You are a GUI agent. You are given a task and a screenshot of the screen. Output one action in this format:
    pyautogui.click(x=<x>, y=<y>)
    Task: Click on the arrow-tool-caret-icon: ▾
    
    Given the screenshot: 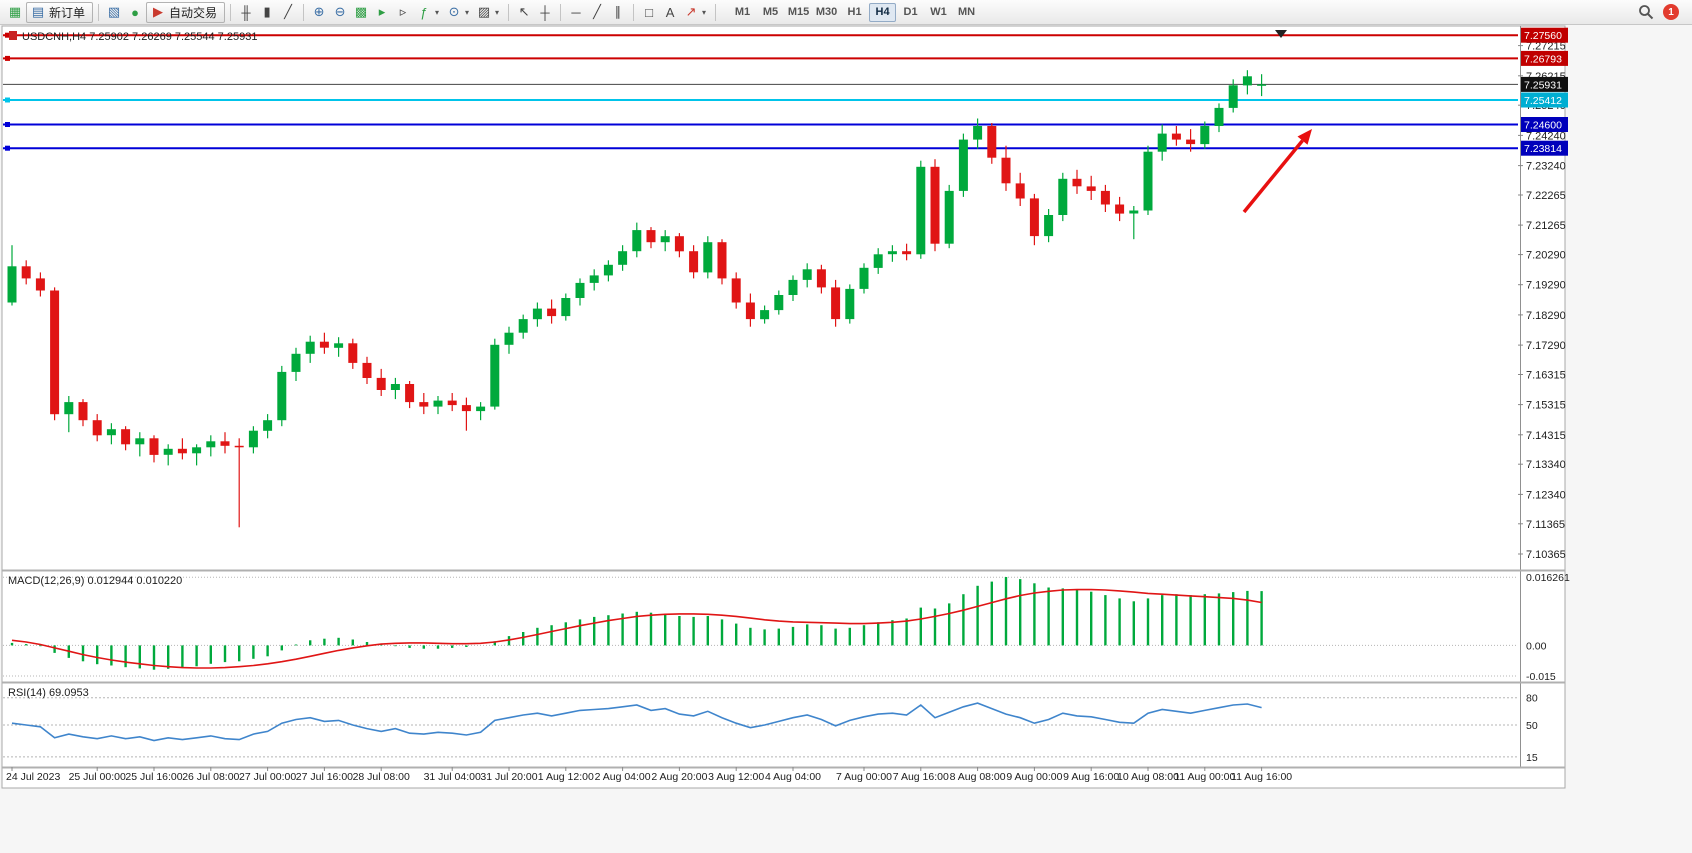 What is the action you would take?
    pyautogui.click(x=704, y=12)
    